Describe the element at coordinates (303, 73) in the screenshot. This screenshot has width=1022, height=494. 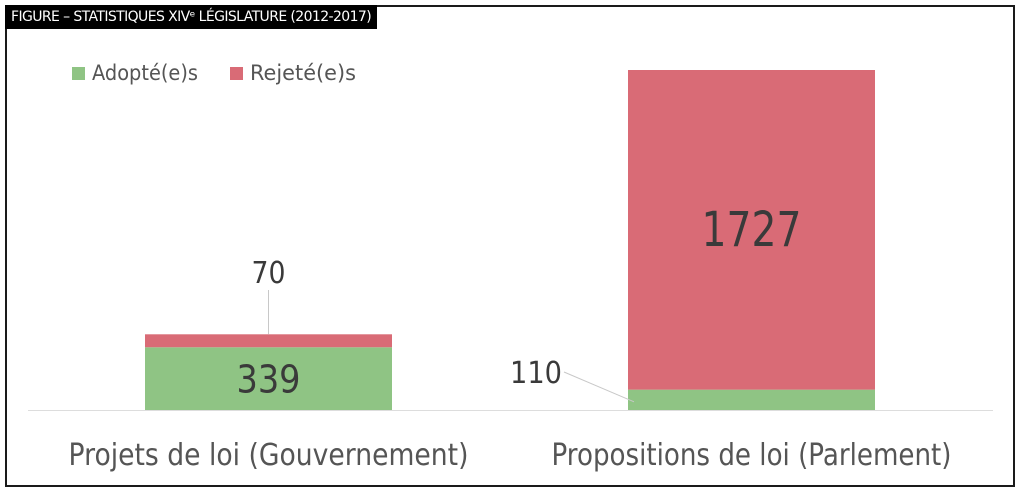
I see `legend-label-1: Rejeté(e)s` at that location.